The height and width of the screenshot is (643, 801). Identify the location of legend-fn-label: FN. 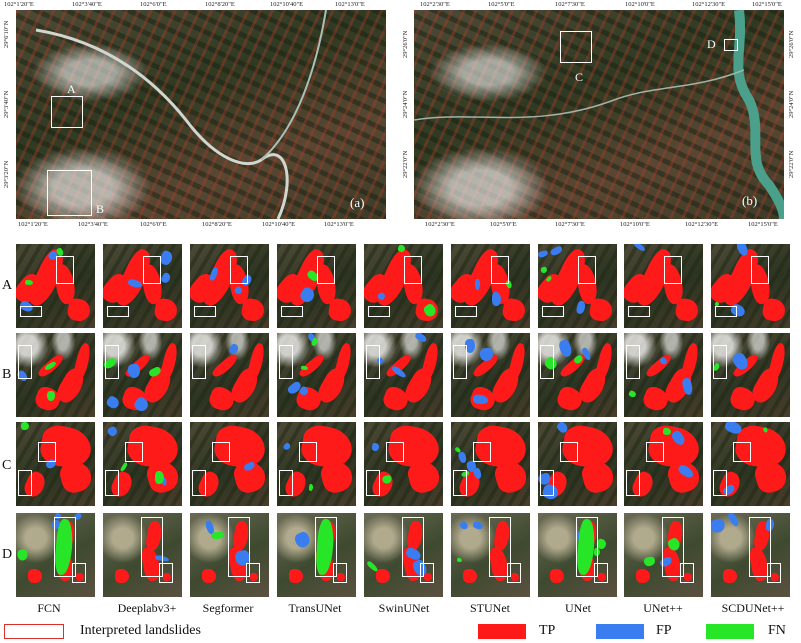
(777, 630).